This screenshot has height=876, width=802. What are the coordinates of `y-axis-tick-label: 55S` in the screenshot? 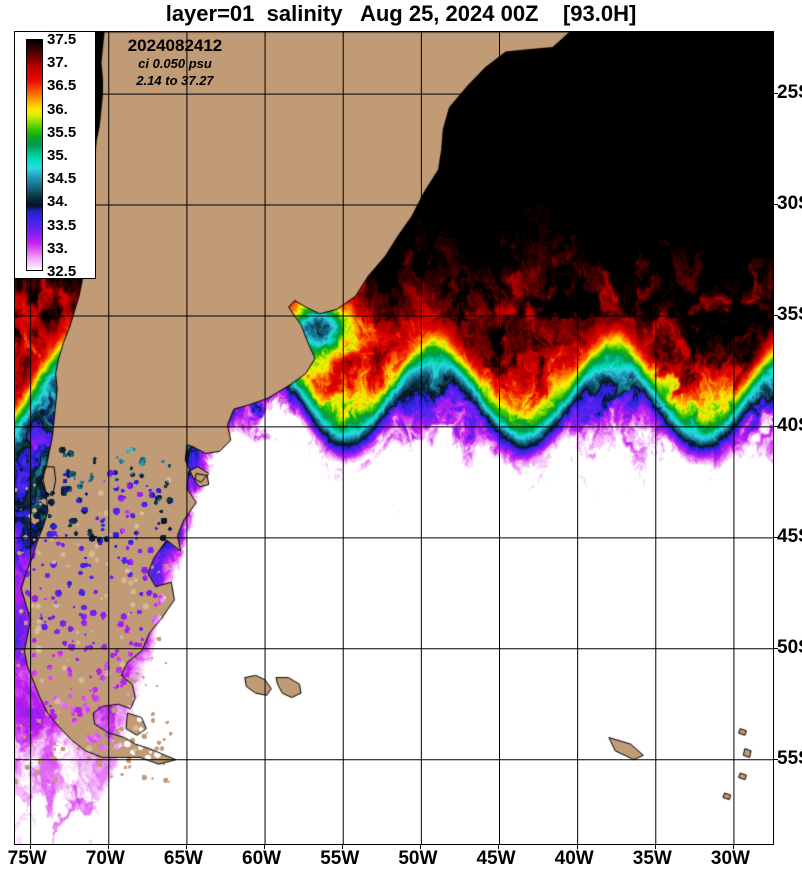 It's located at (789, 758).